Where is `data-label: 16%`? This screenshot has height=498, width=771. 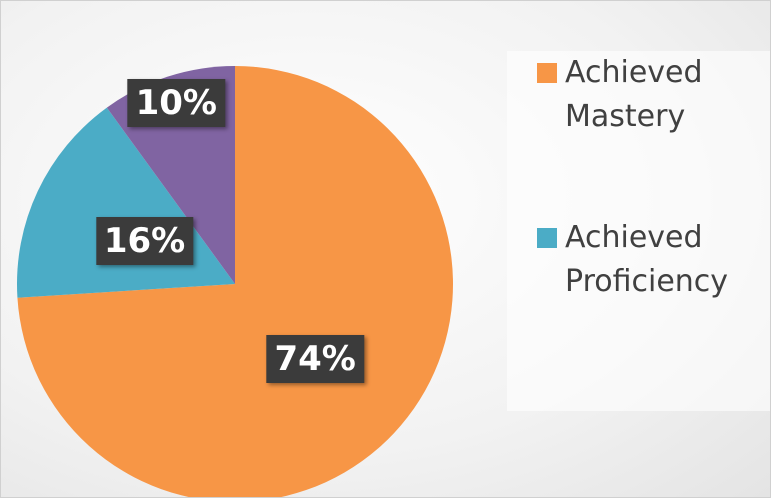 data-label: 16% is located at coordinates (144, 241).